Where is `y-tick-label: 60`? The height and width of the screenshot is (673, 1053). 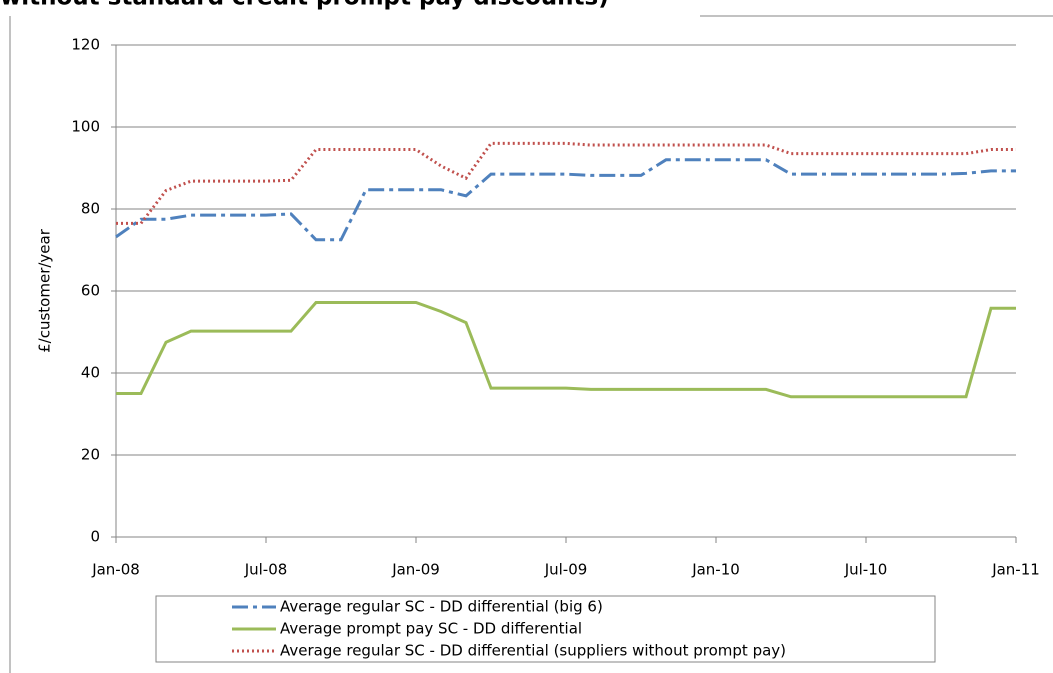
y-tick-label: 60 is located at coordinates (90, 291).